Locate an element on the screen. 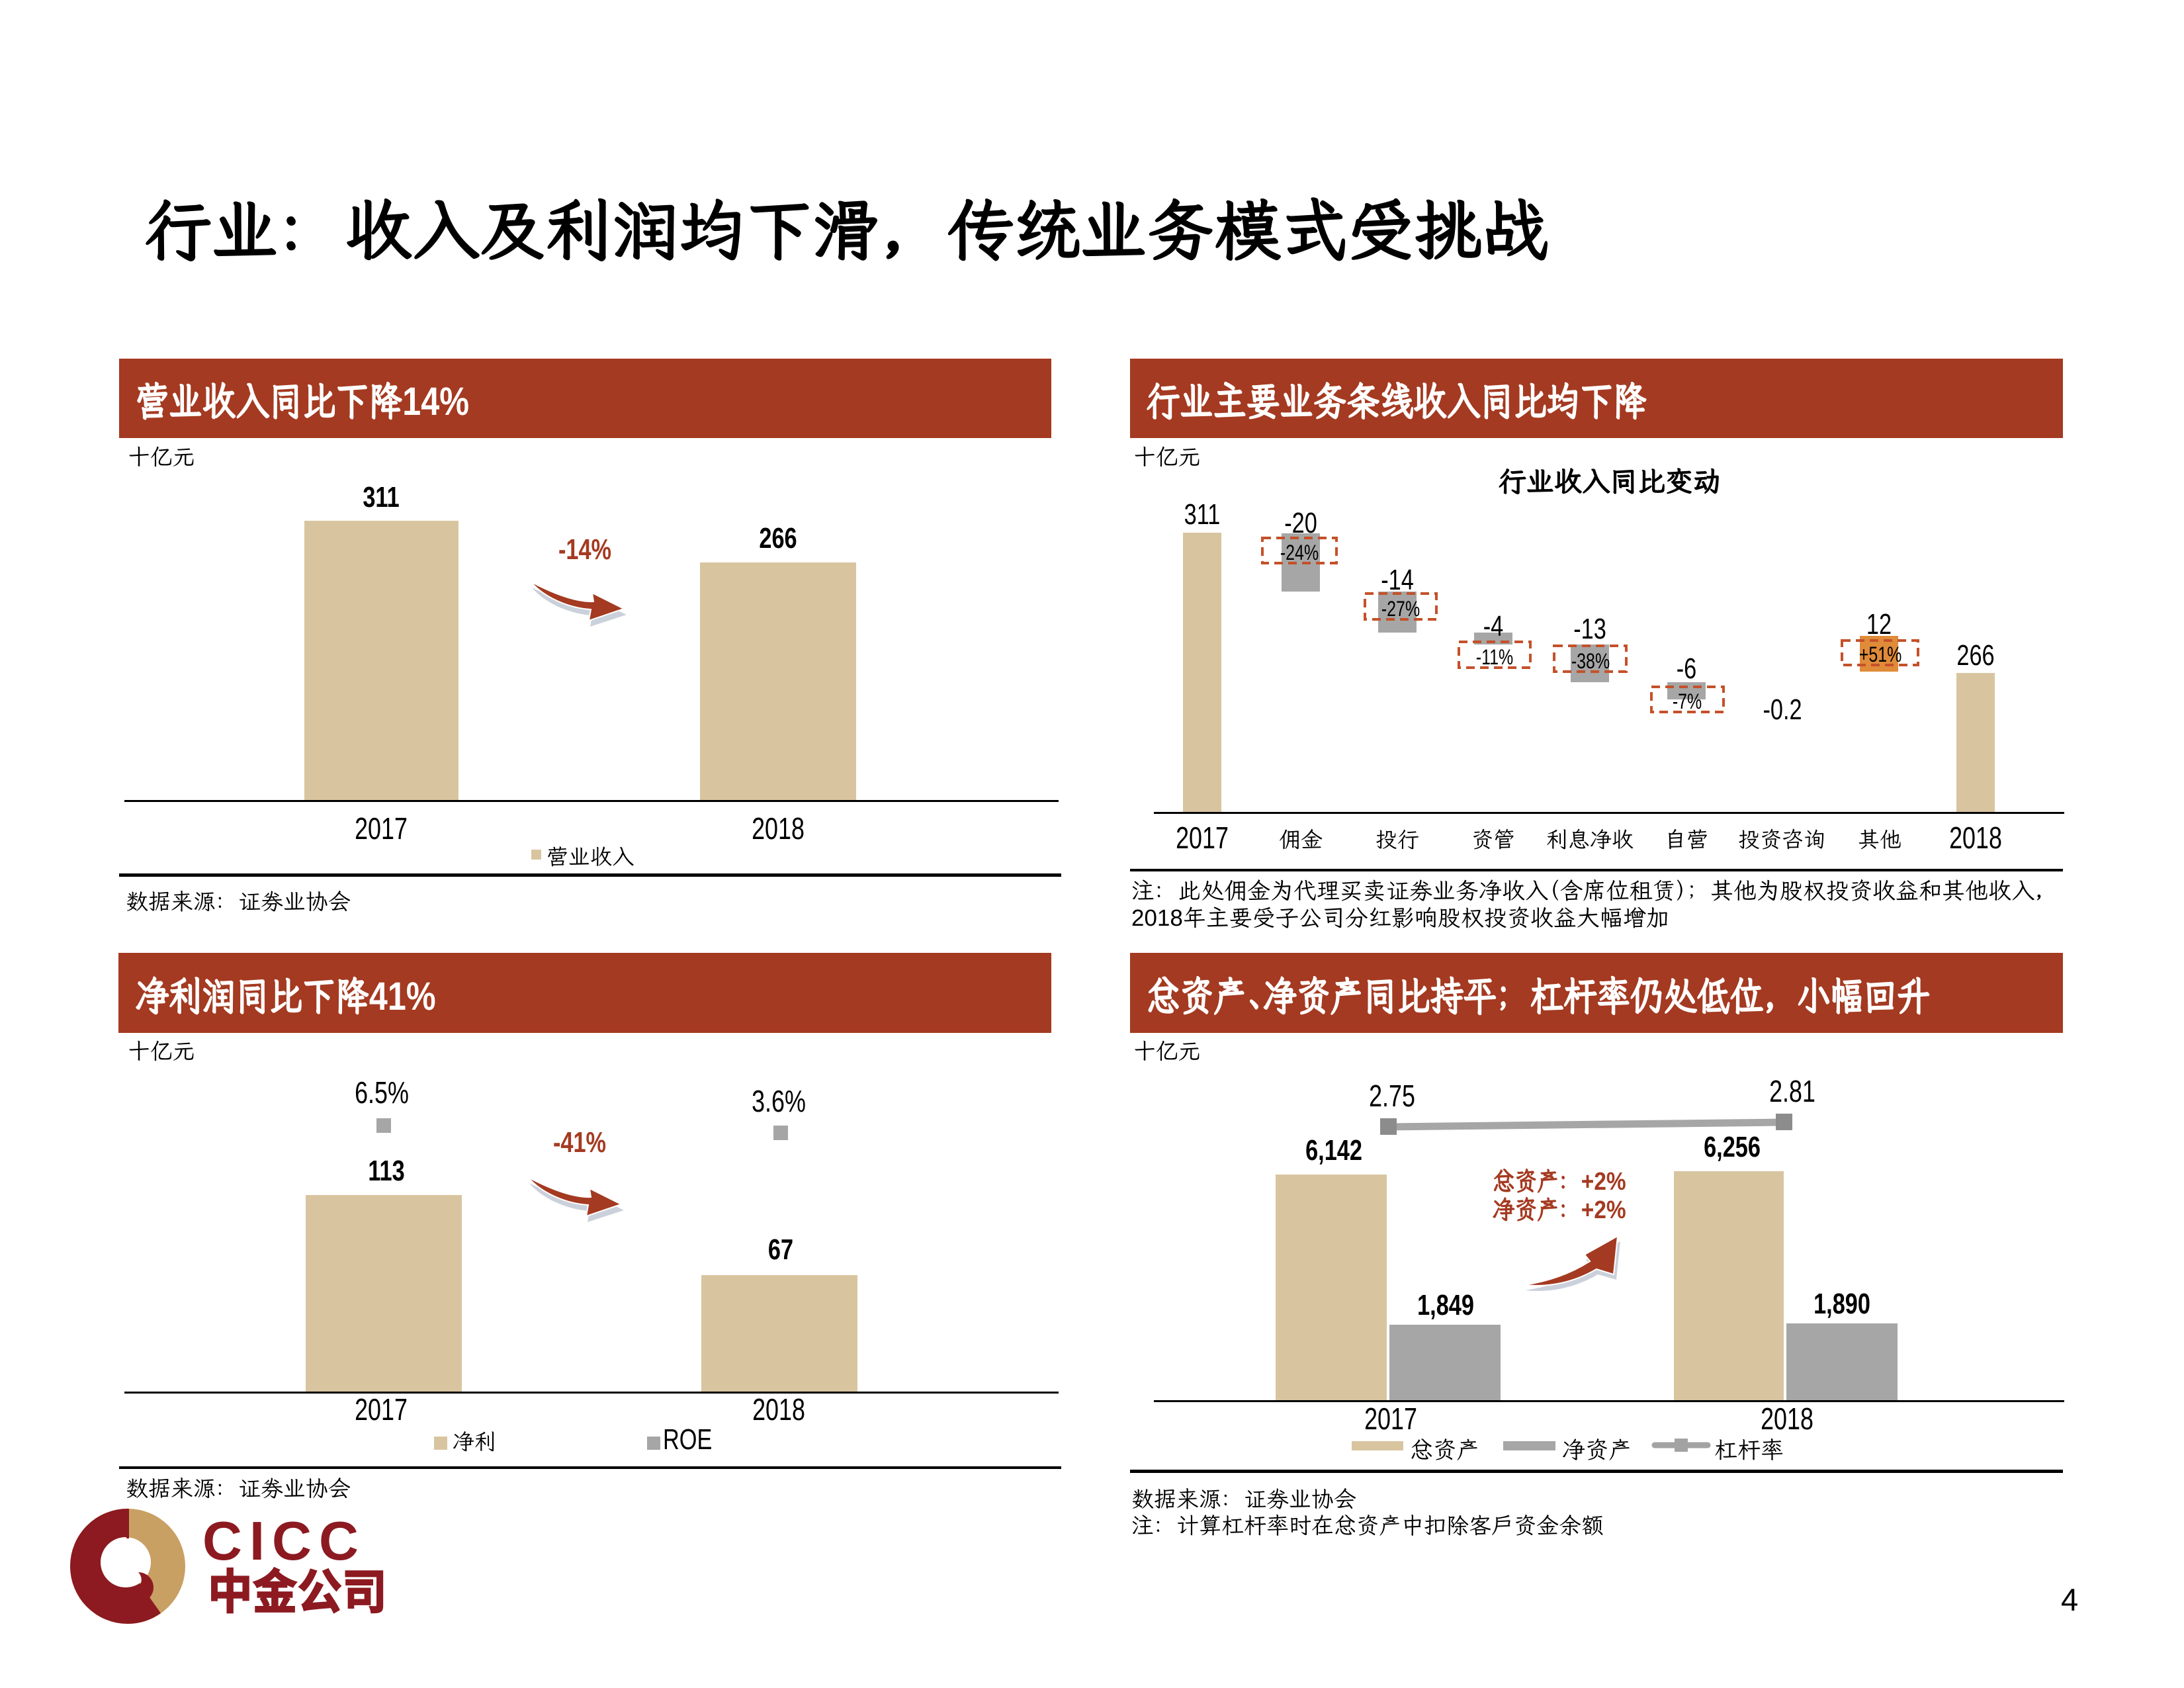 The width and height of the screenshot is (2184, 1688). svg-text: ROE is located at coordinates (688, 1439).